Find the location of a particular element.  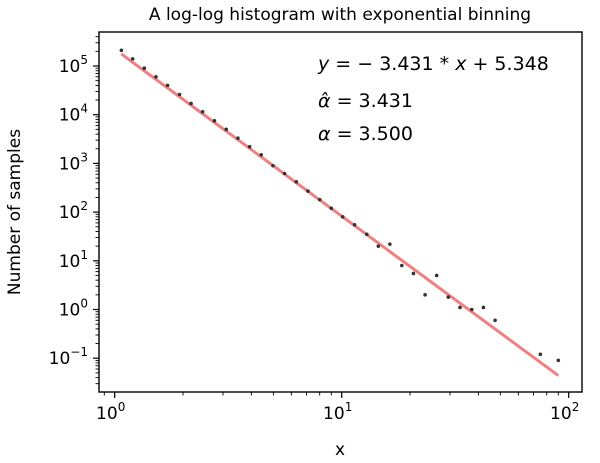

y-axis-ticks: 10⁻¹ 10⁰ 10¹ 10² 10³ 10⁴ 10⁵ is located at coordinates (74, 210).